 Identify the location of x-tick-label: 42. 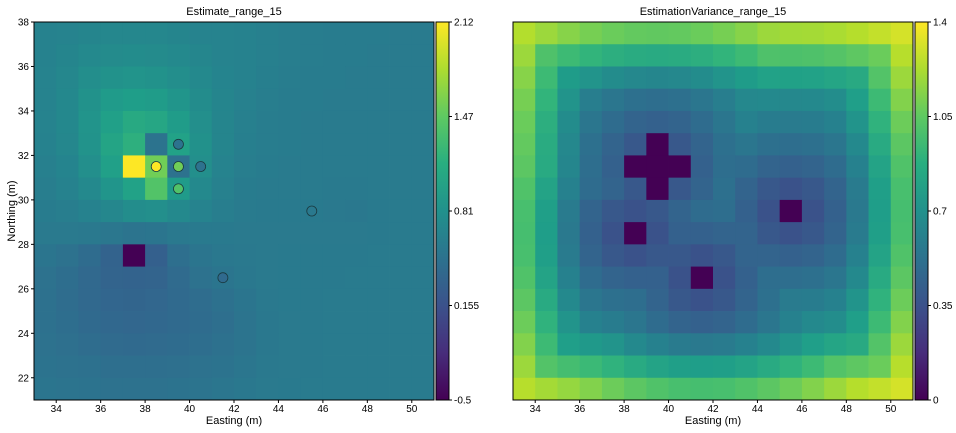
(234, 409).